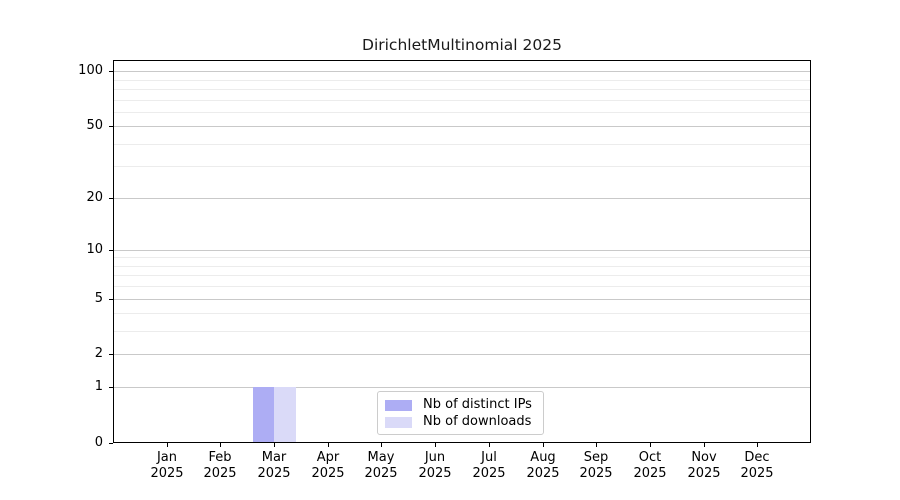 This screenshot has height=500, width=900. I want to click on ytick-label-5: 5, so click(98, 298).